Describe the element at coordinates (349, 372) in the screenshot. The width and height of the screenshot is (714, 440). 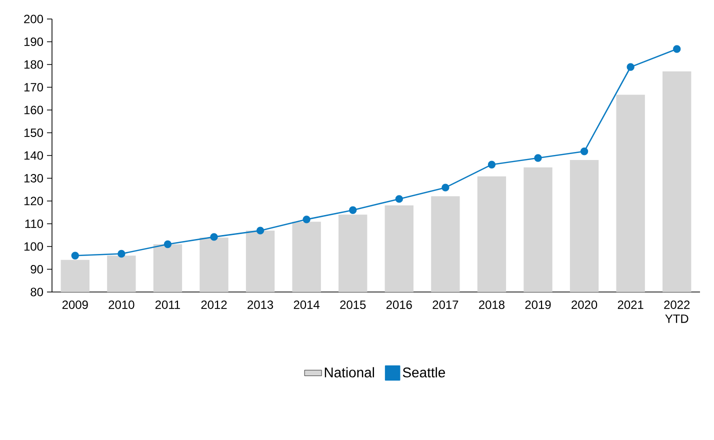
I see `legend-label: National` at that location.